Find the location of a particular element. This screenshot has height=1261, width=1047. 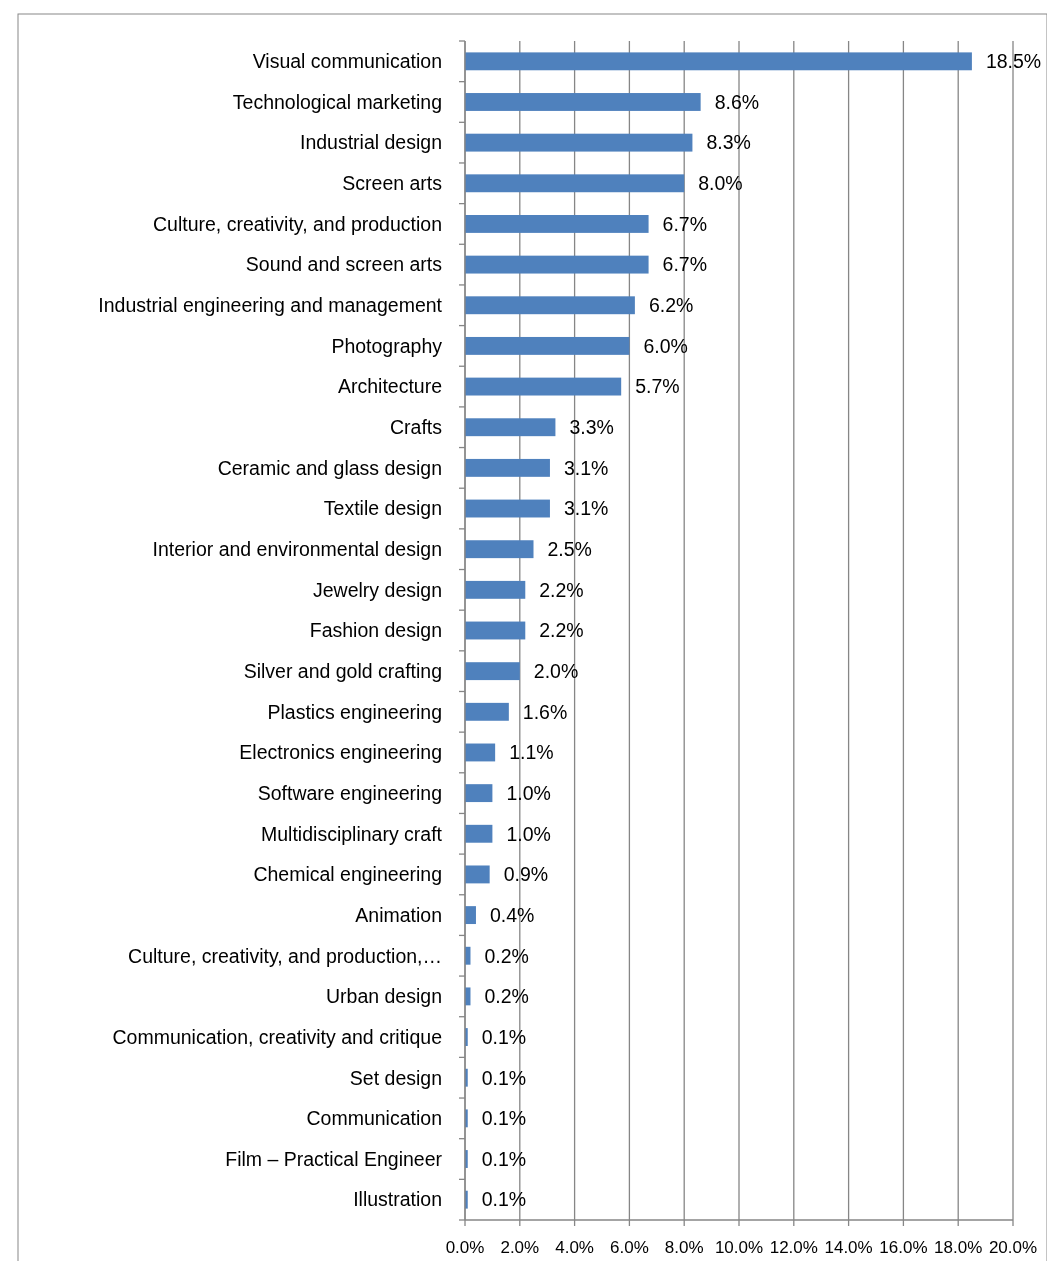

y-tick-label: Communication, creativity and critique is located at coordinates (277, 1036).